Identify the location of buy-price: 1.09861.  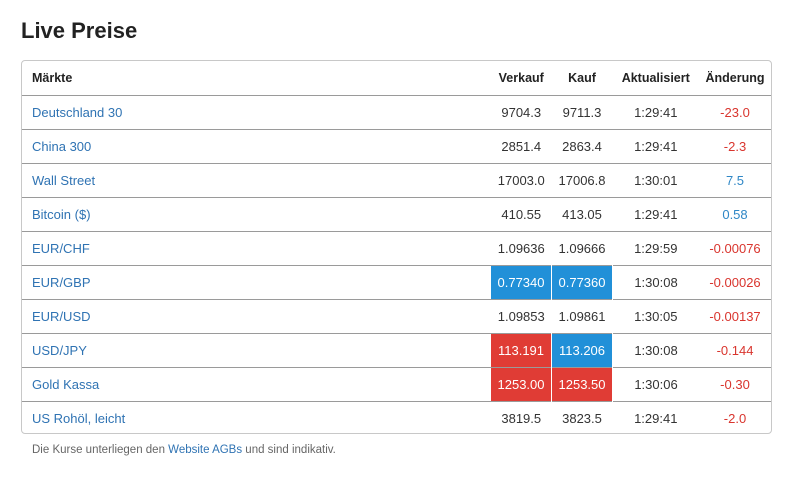
(582, 316).